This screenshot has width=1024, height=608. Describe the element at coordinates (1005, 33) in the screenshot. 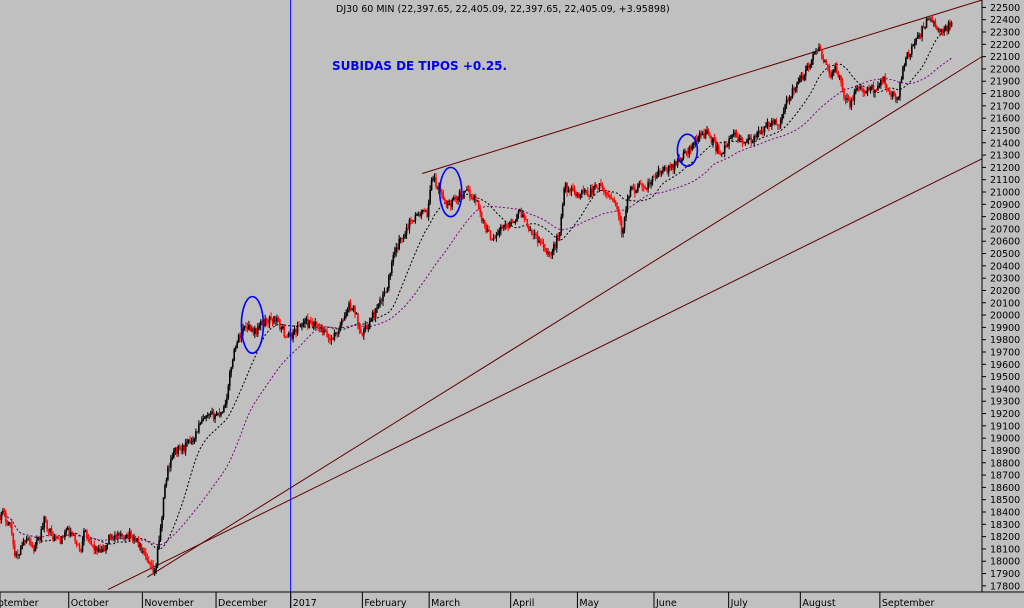

I see `y-tick-label: 22300` at that location.